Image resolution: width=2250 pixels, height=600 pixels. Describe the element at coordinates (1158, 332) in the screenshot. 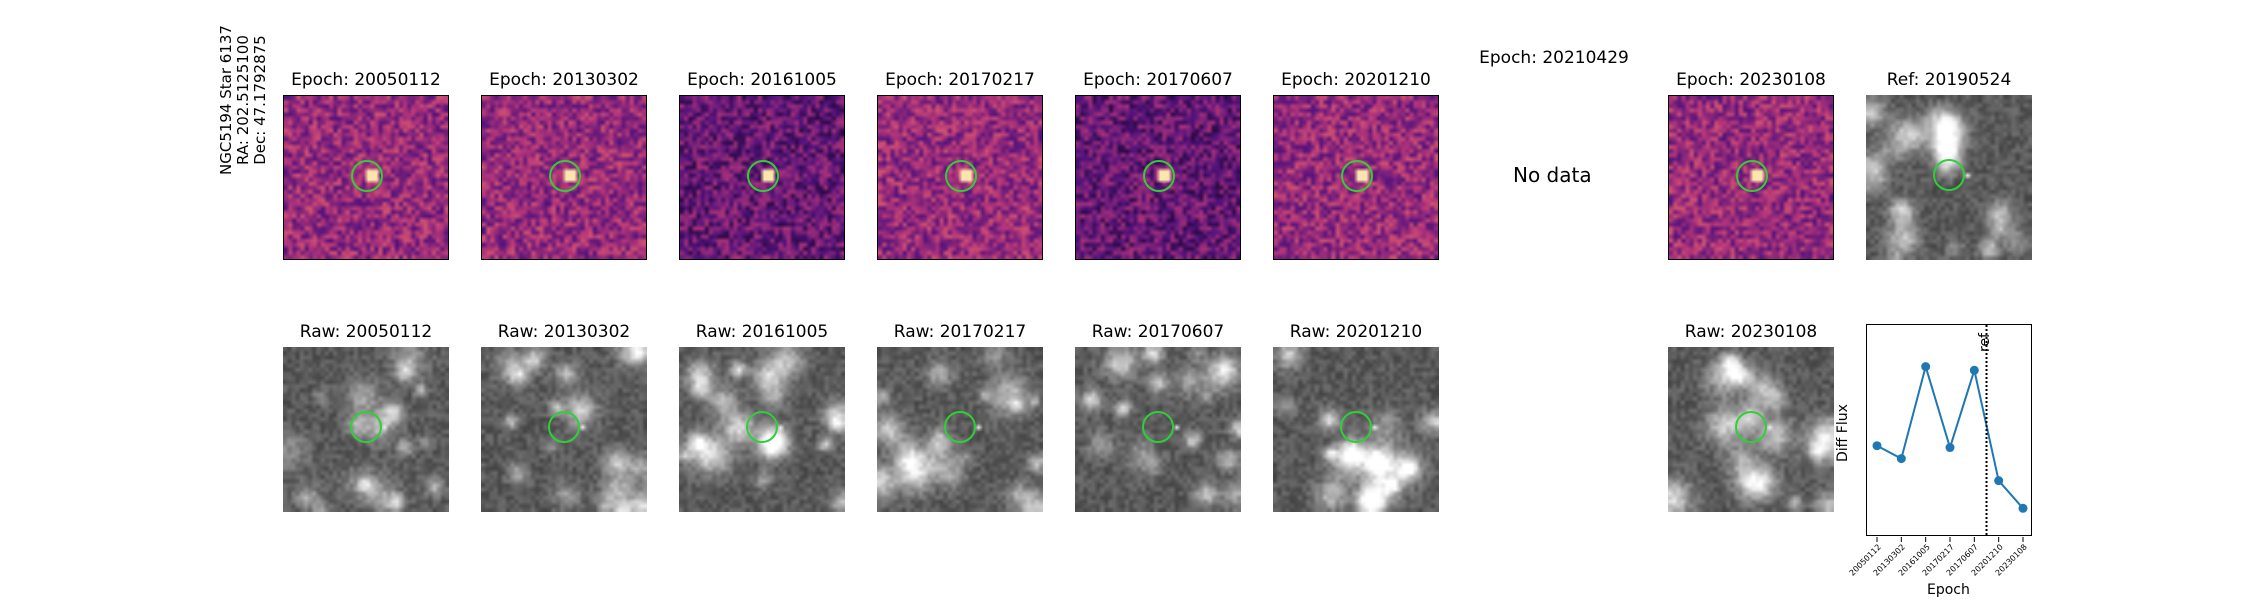

I see `raw-title-5: Raw: 20170607` at that location.